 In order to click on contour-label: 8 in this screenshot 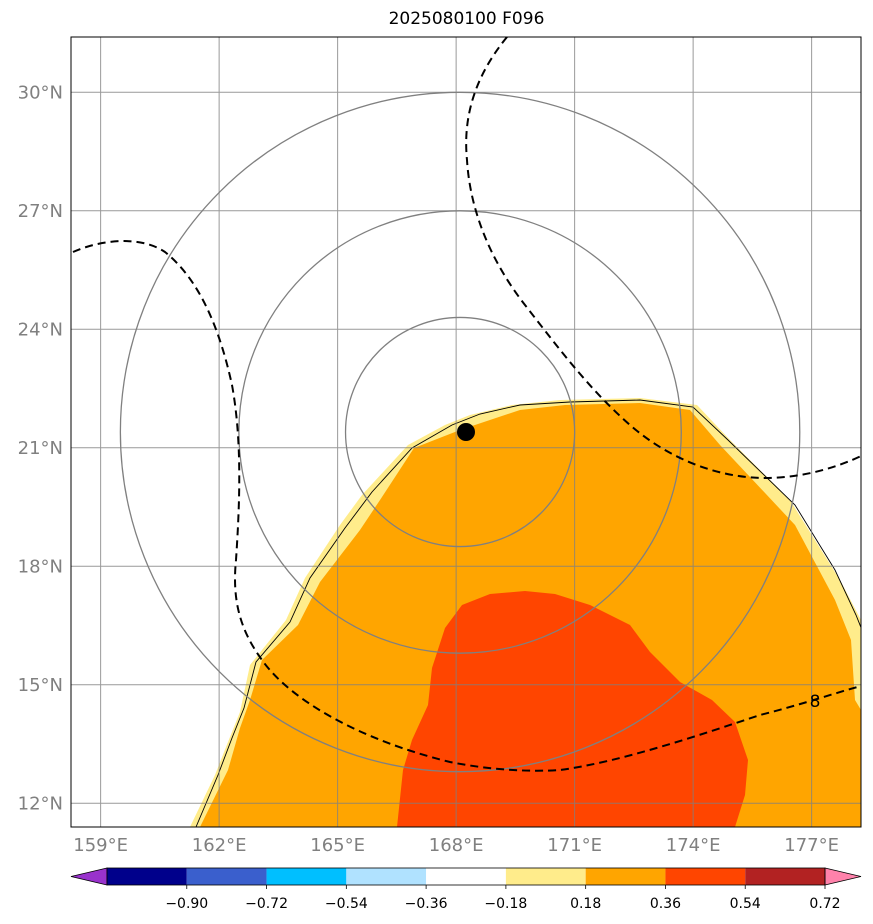, I will do `click(815, 702)`.